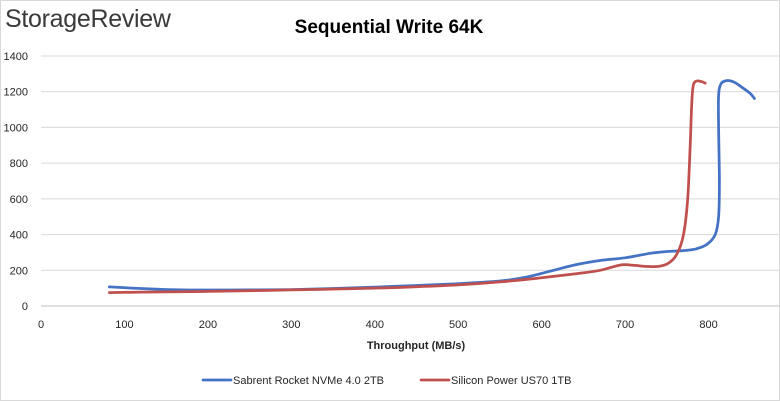 Image resolution: width=780 pixels, height=401 pixels. I want to click on y-tick-label: 1400, so click(16, 57).